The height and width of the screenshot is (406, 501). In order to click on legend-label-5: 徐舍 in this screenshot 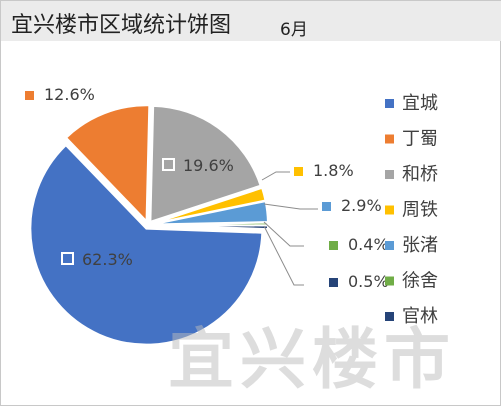, I will do `click(420, 281)`.